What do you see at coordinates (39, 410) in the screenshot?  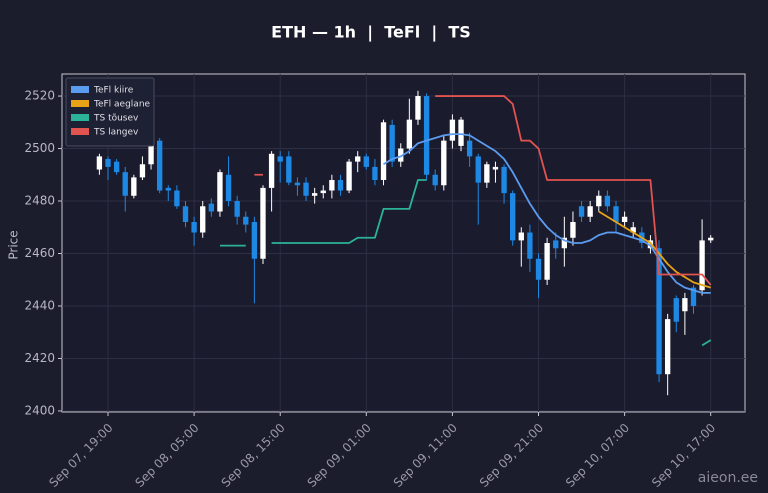 I see `y-tick-label: 2400` at bounding box center [39, 410].